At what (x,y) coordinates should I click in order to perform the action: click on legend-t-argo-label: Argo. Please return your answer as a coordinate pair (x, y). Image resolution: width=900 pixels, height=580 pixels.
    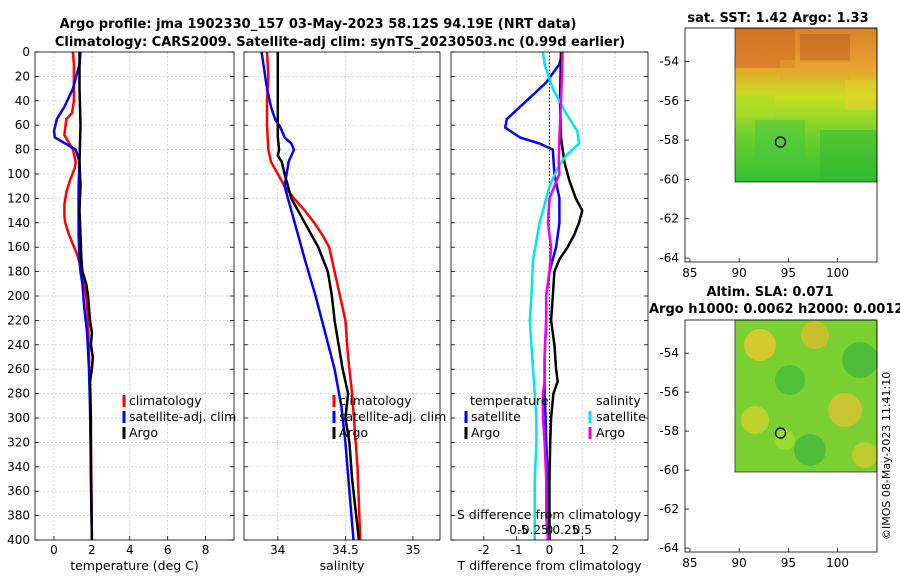
    Looking at the image, I should click on (485, 432).